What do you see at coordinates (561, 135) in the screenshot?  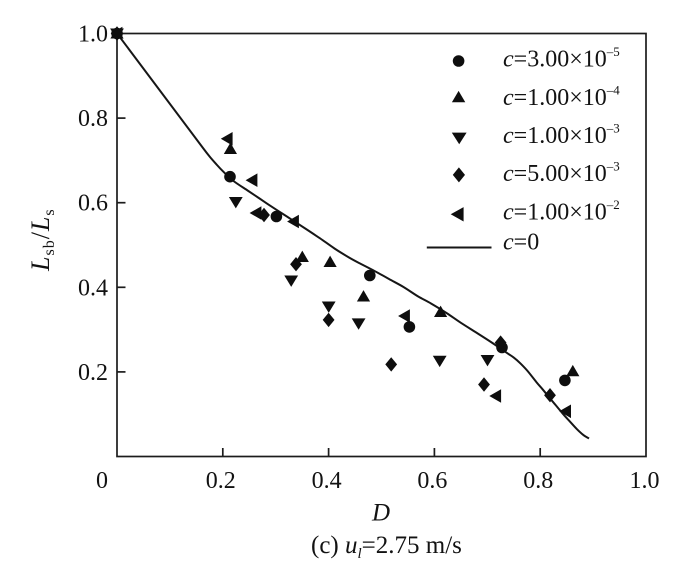 I see `svg-text: c=1.00×10–3` at bounding box center [561, 135].